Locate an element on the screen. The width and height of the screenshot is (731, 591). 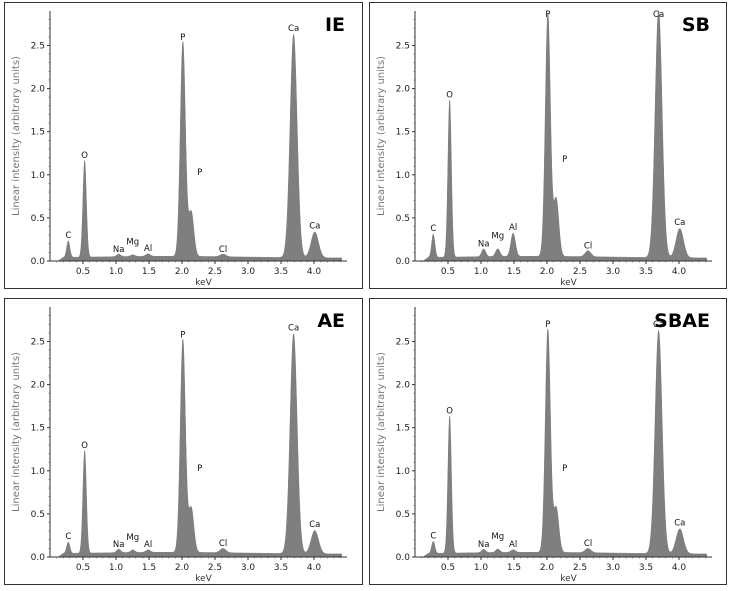
chart-title: SBAE is located at coordinates (682, 321).